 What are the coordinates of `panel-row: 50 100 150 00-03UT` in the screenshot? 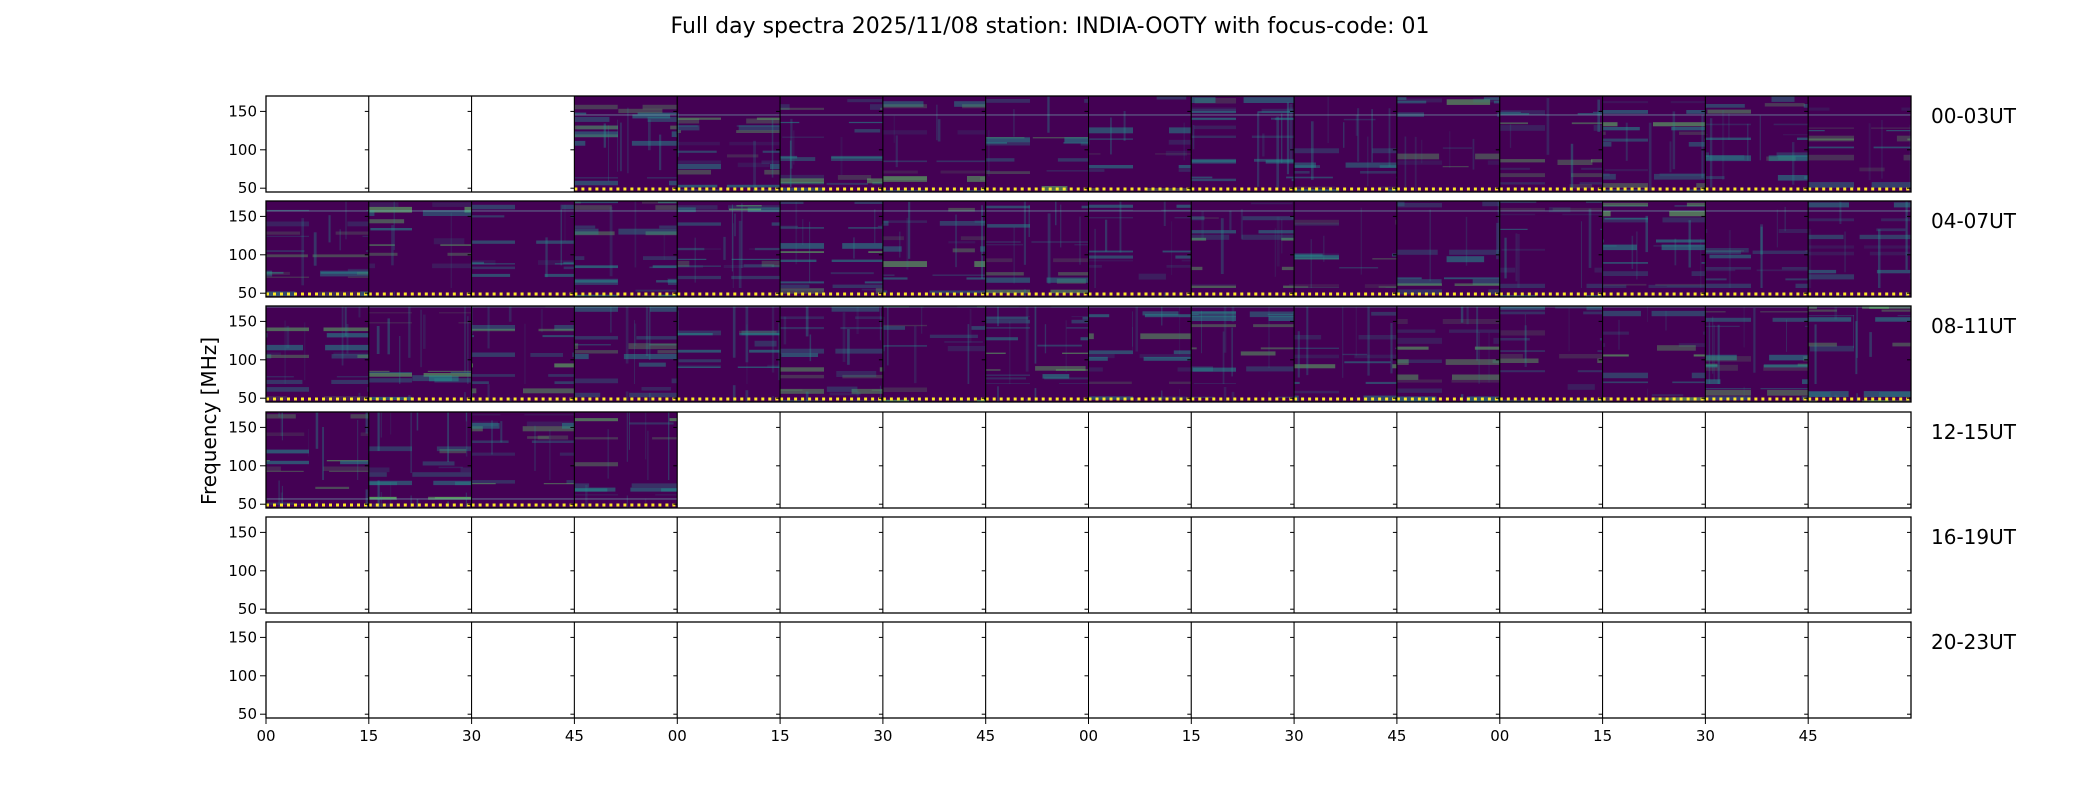 It's located at (1122, 146).